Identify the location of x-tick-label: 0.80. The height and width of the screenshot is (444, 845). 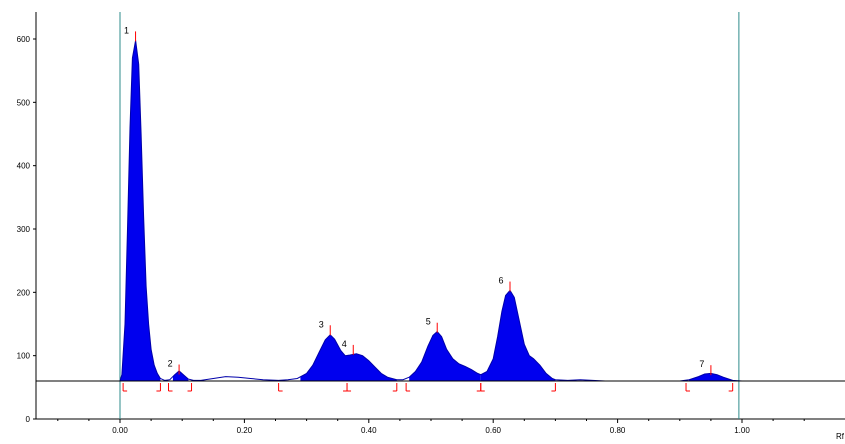
(618, 430).